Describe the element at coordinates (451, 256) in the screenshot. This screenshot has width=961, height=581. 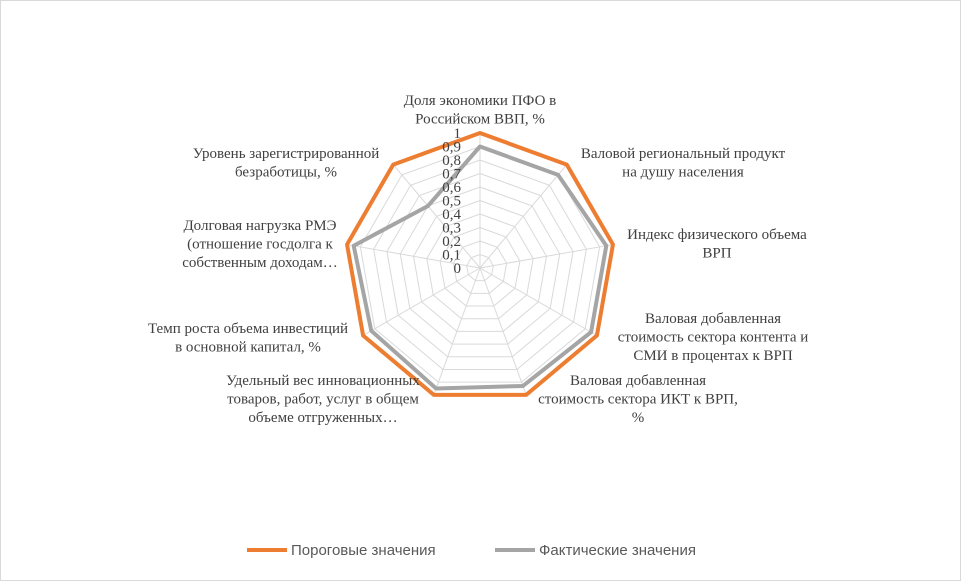
I see `r-tick-label: 0,1` at that location.